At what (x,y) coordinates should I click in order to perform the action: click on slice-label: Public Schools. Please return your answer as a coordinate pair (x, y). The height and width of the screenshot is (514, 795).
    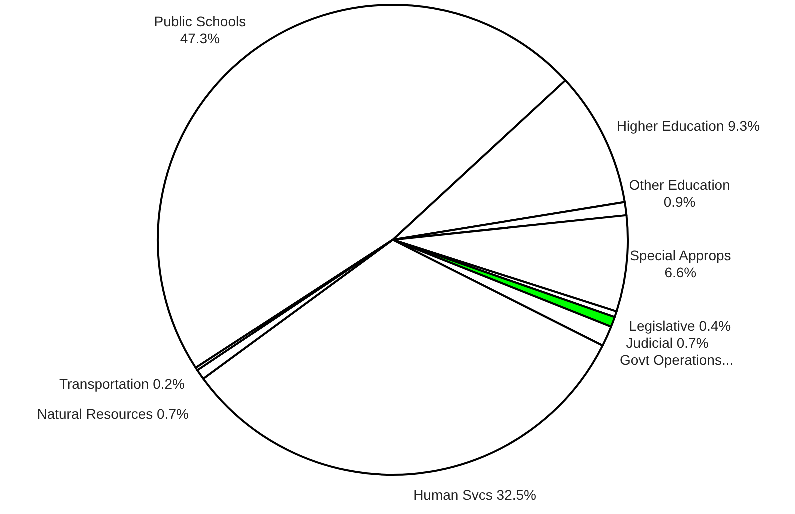
    Looking at the image, I should click on (200, 21).